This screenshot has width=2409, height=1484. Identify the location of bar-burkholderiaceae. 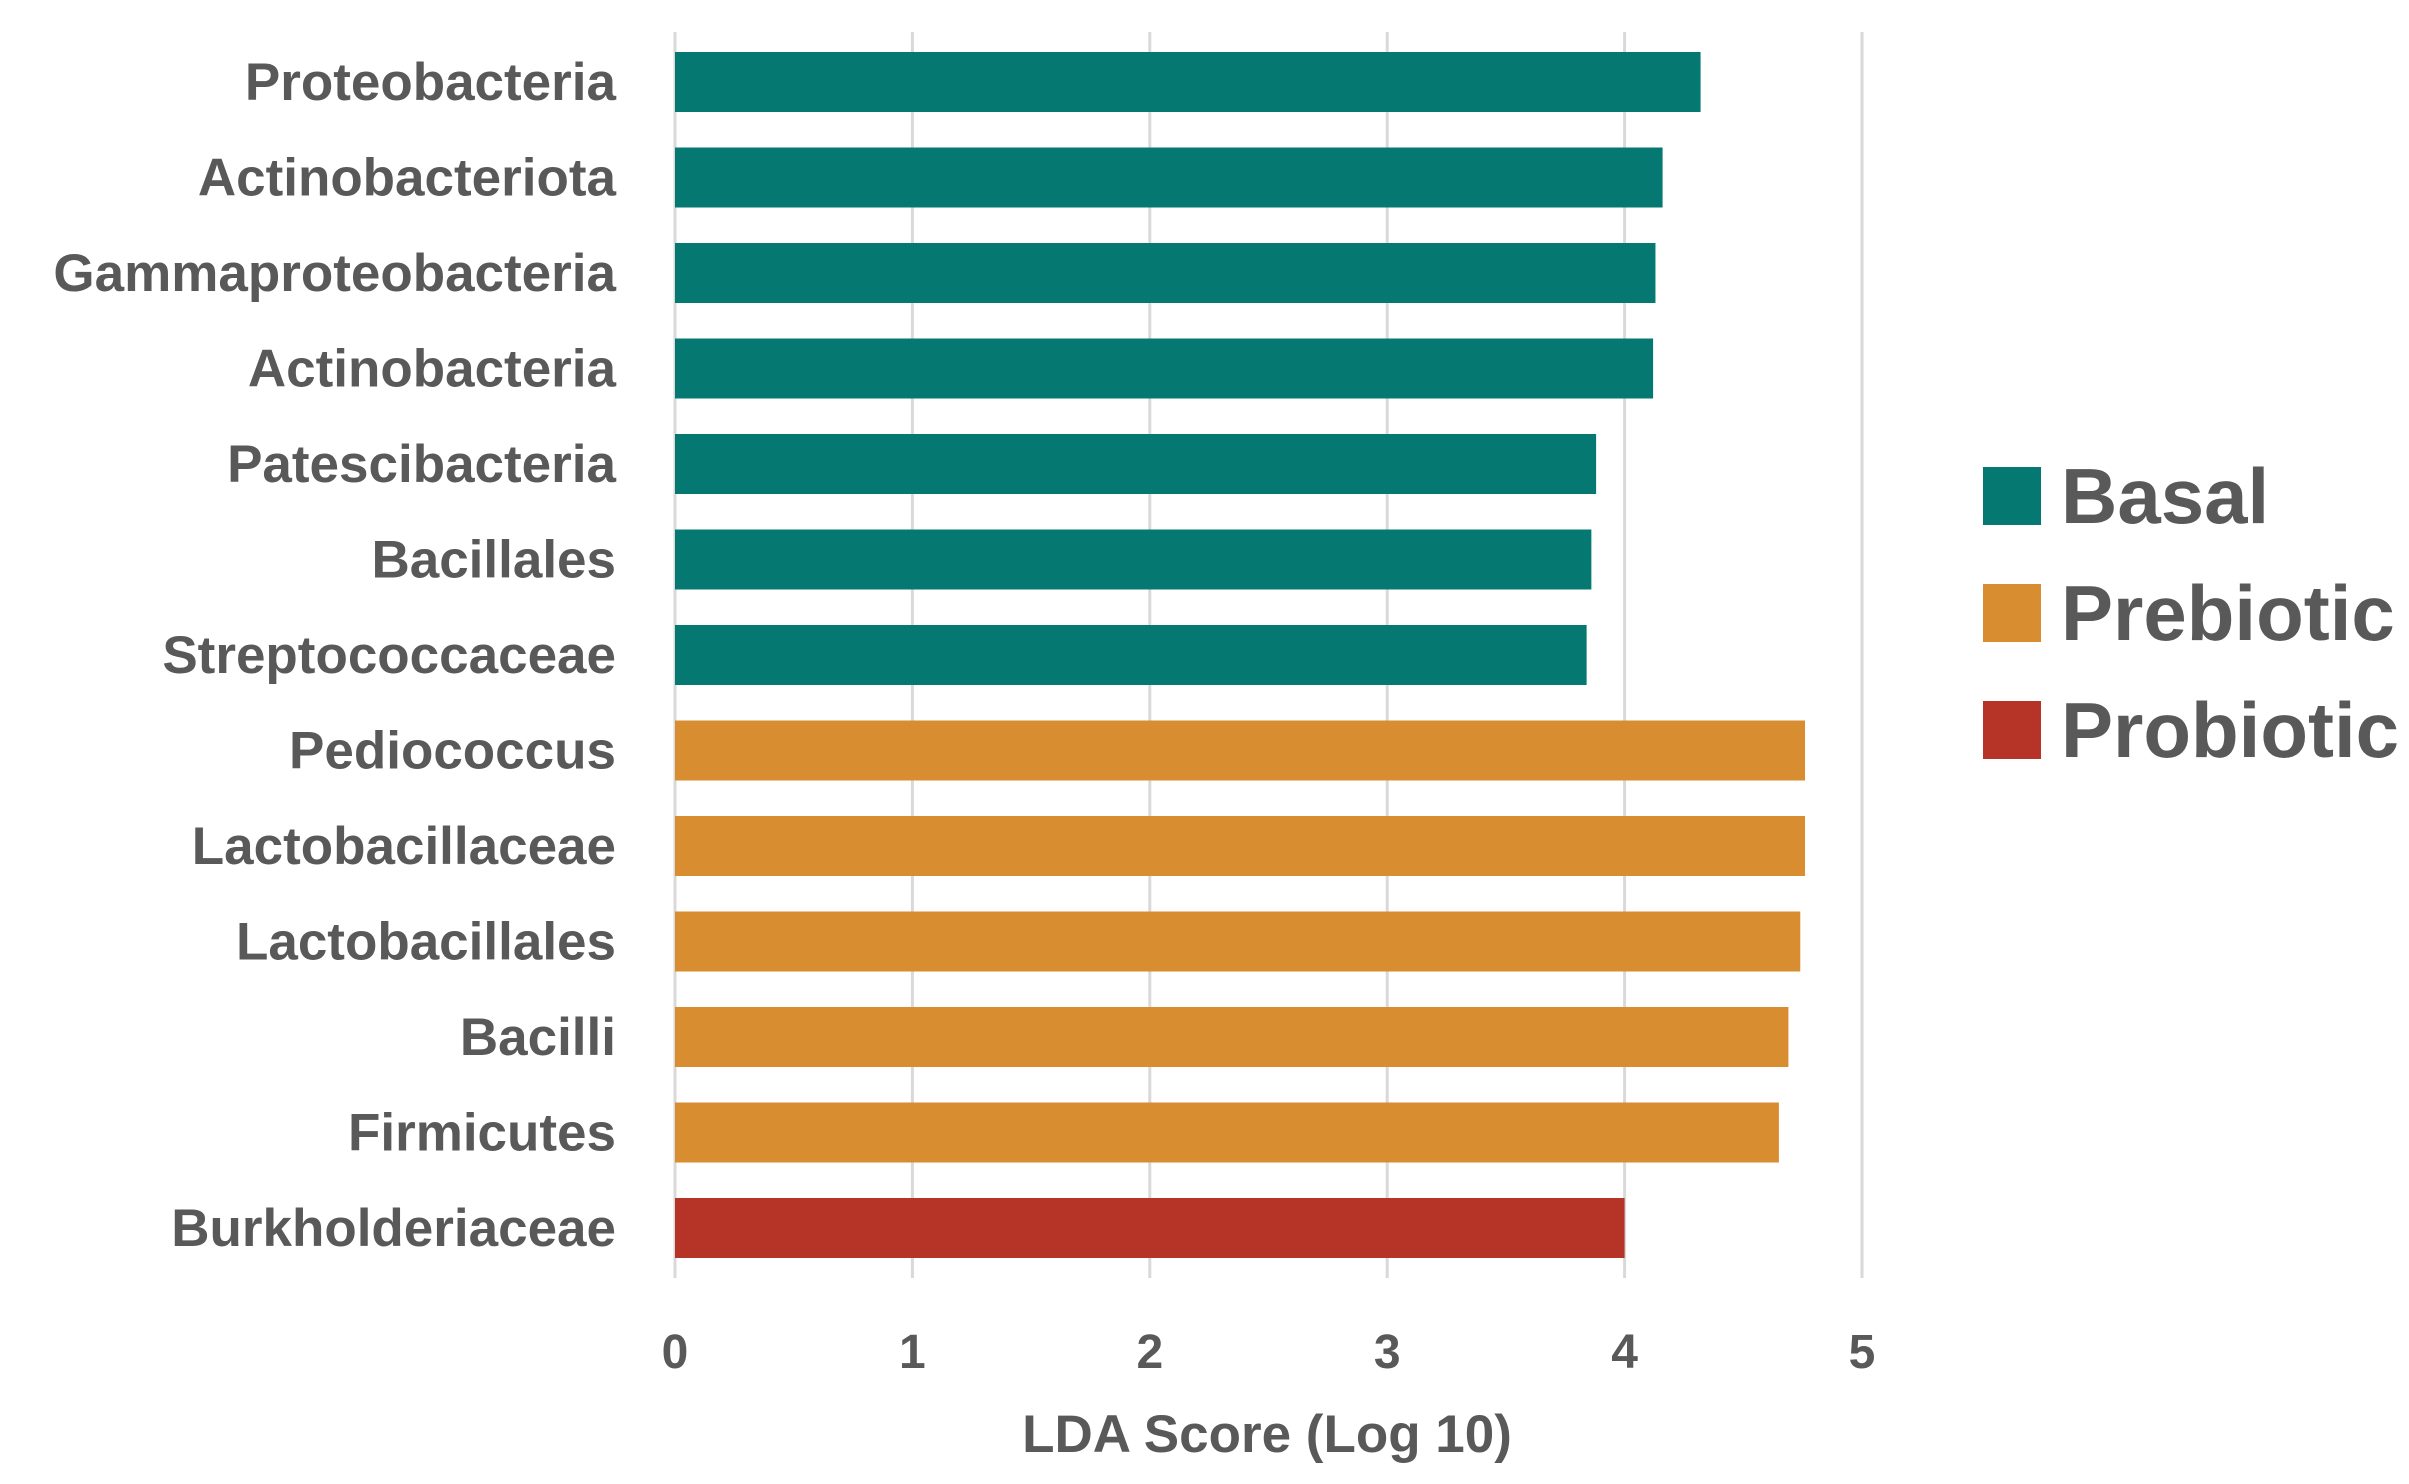
(1150, 1228).